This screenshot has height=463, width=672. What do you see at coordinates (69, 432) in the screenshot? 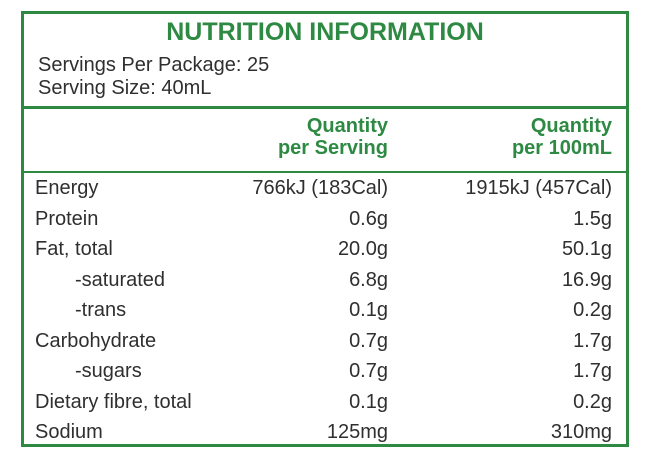
I see `nutrient-label: Sodium` at bounding box center [69, 432].